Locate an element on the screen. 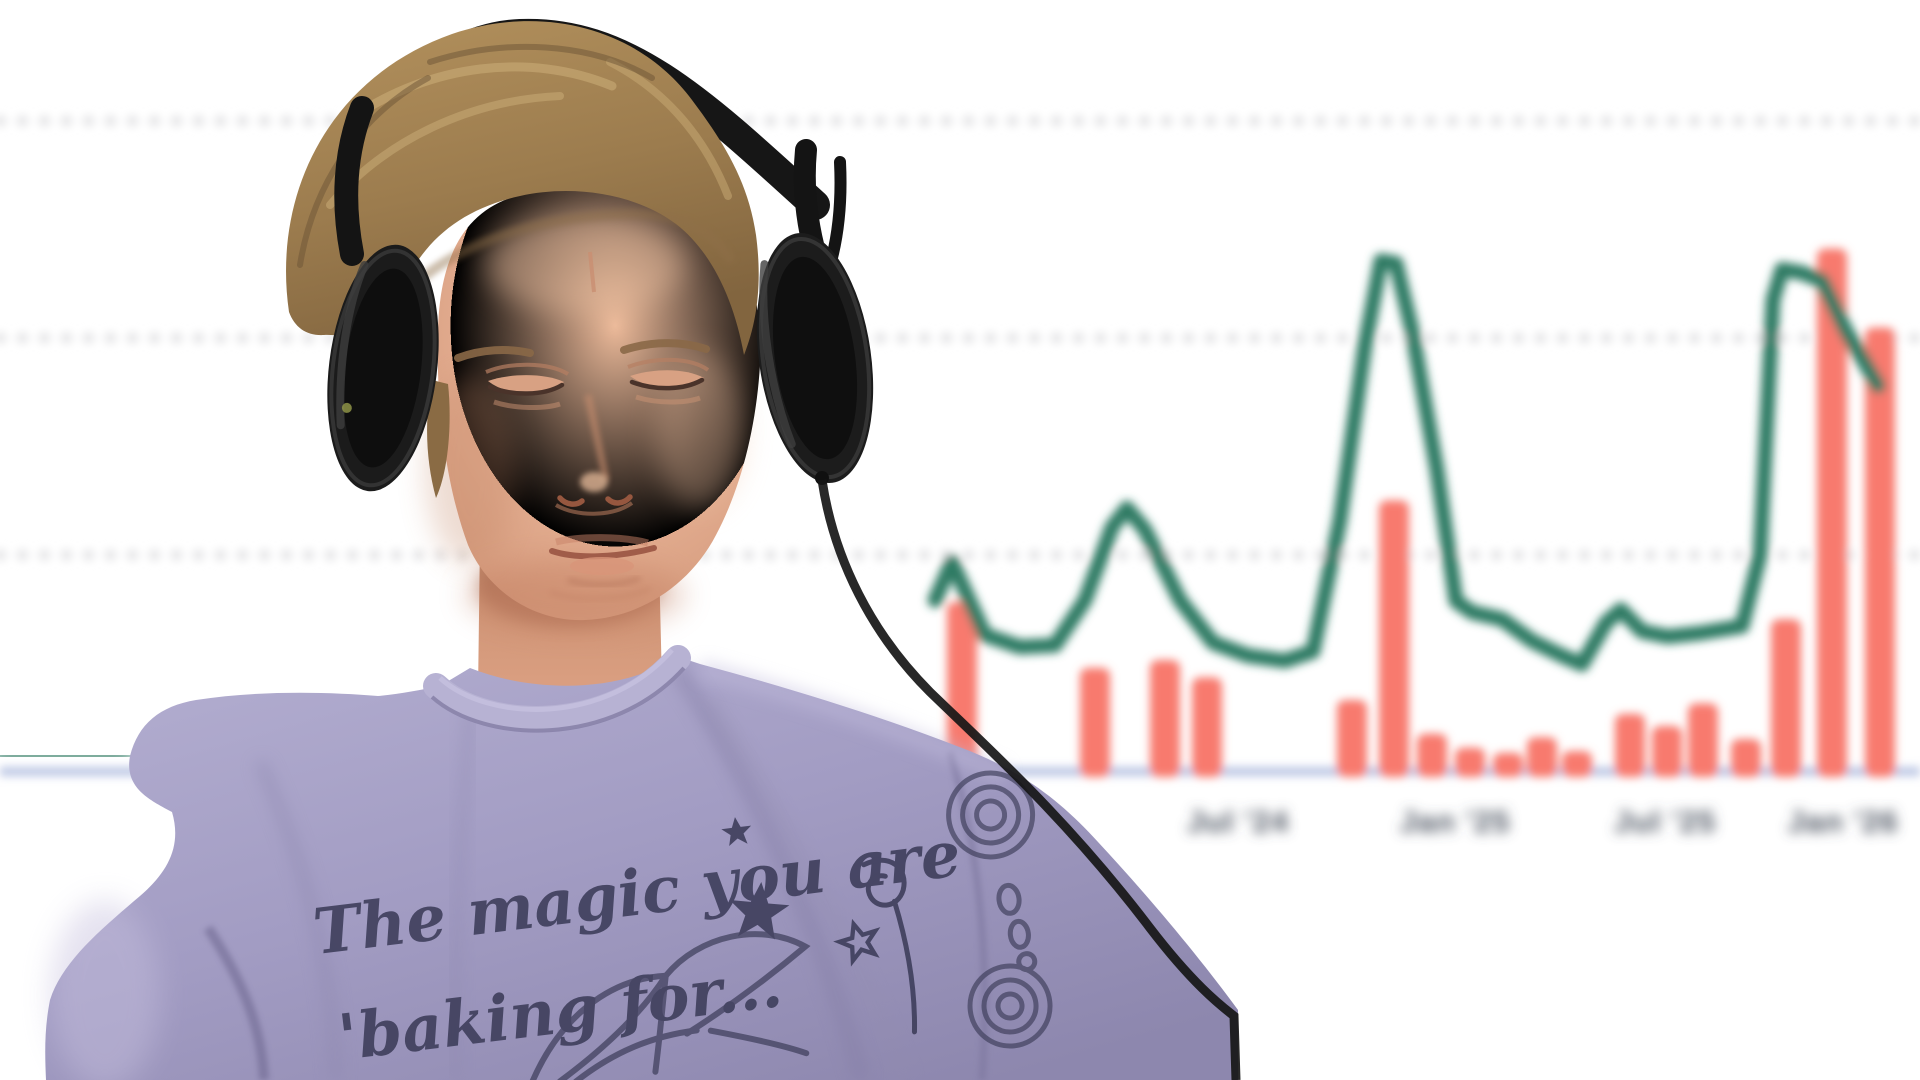 The width and height of the screenshot is (1920, 1080). trend-line-left is located at coordinates (68, 756).